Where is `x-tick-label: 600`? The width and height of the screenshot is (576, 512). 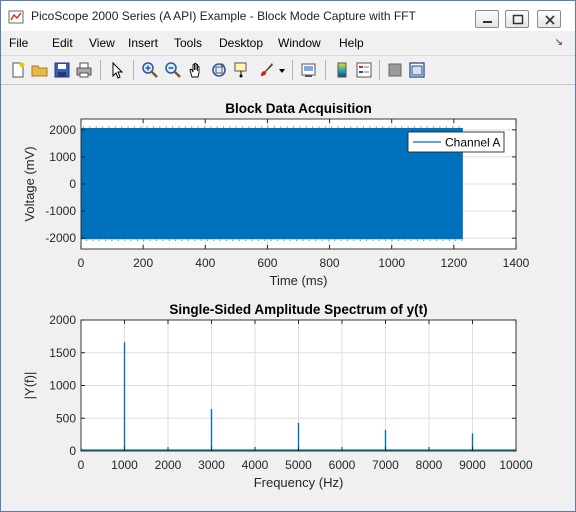
x-tick-label: 600 is located at coordinates (267, 263).